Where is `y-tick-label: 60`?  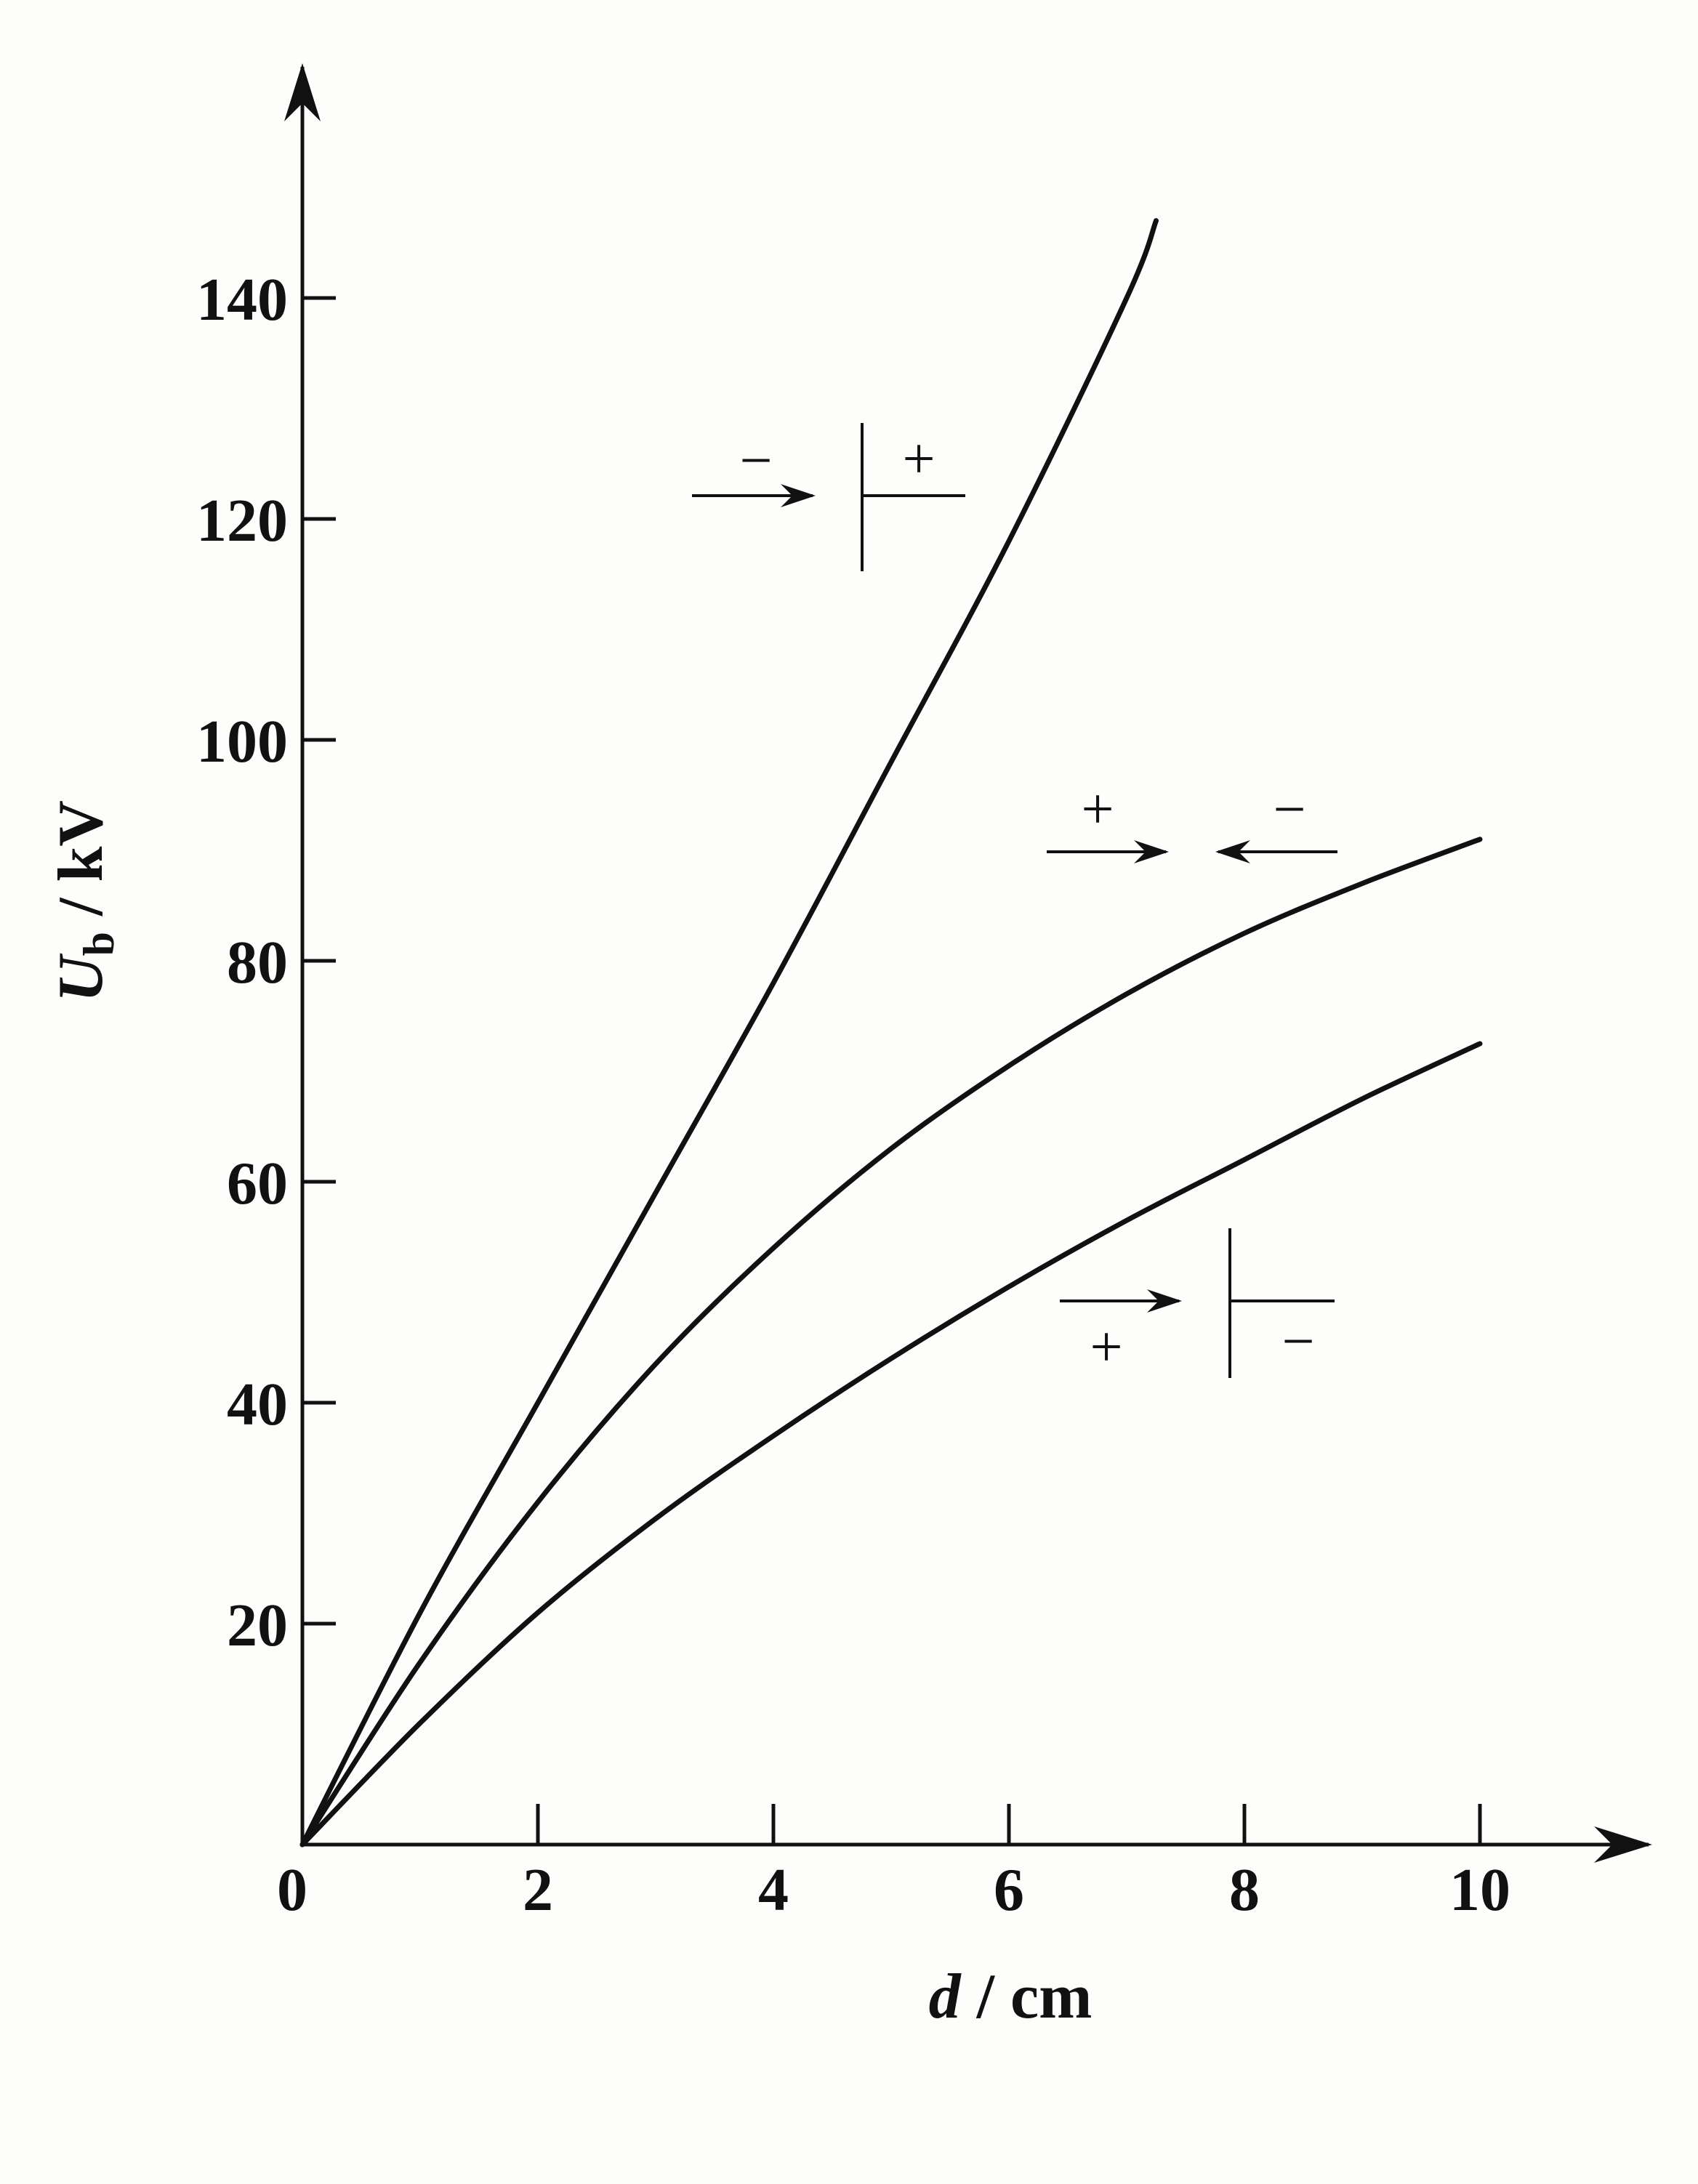 y-tick-label: 60 is located at coordinates (257, 1183).